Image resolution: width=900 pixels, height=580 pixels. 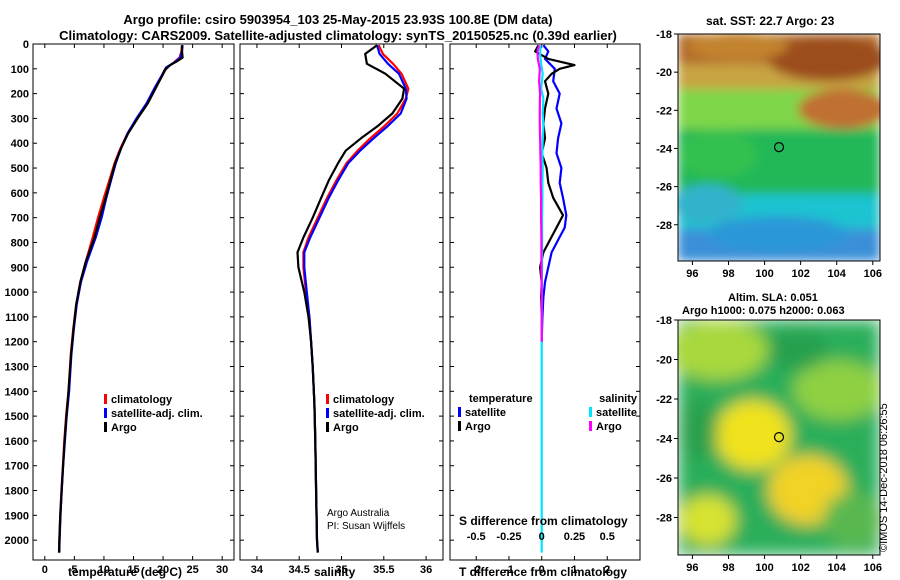 What do you see at coordinates (485, 413) in the screenshot?
I see `difference-legend-temperature-entry: satellite` at bounding box center [485, 413].